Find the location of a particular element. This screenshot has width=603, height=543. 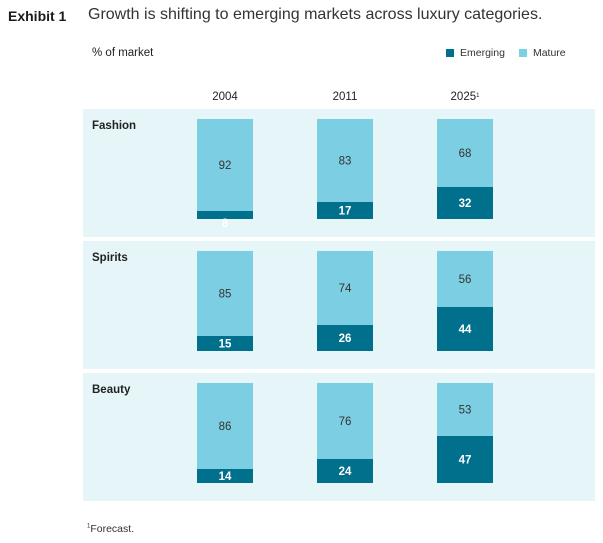

bar-mature-beauty-2004 is located at coordinates (225, 426).